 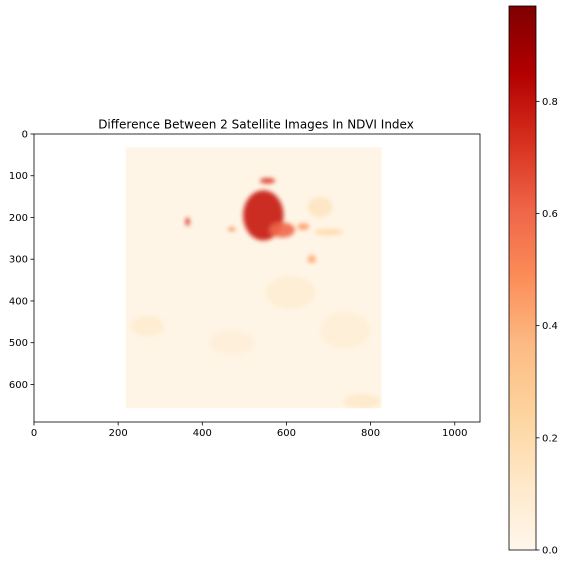 What do you see at coordinates (202, 433) in the screenshot?
I see `x-tick-label: 400` at bounding box center [202, 433].